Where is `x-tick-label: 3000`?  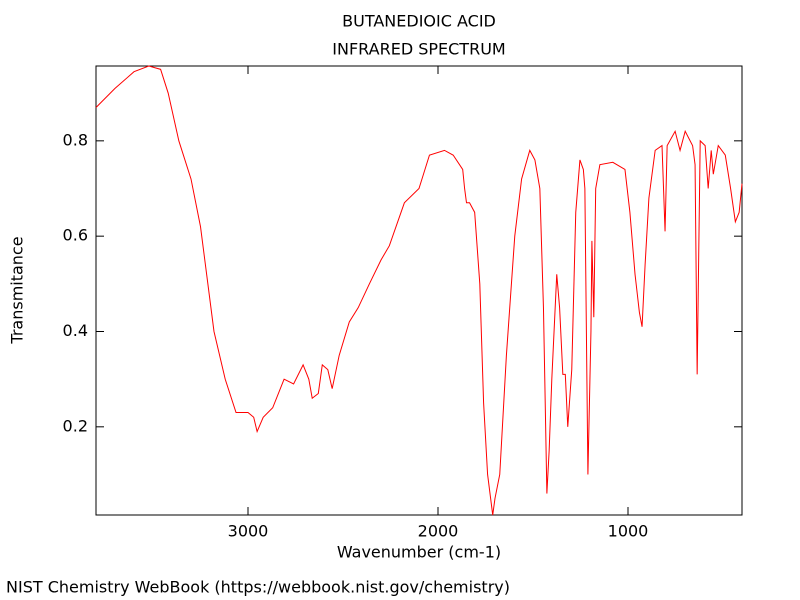 x-tick-label: 3000 is located at coordinates (248, 531).